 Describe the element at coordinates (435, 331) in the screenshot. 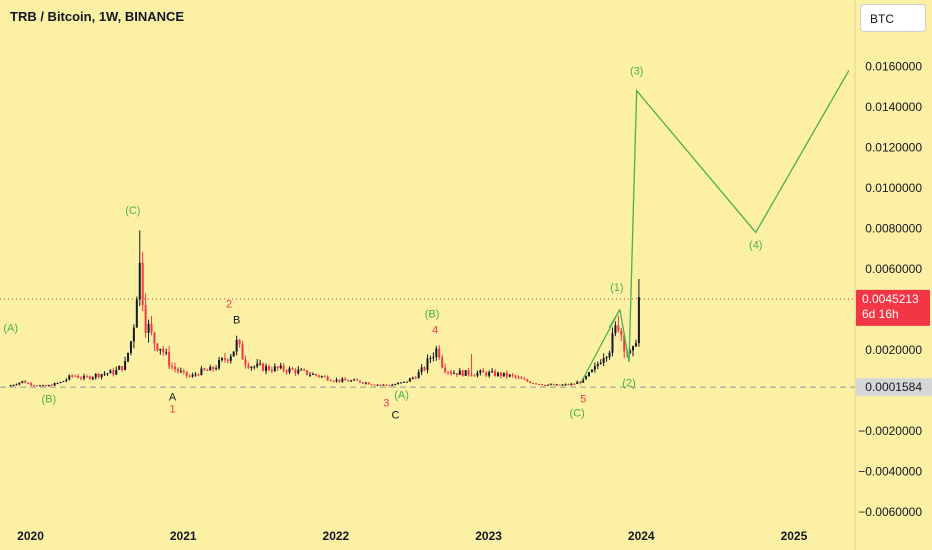

I see `wave-label: 4` at that location.